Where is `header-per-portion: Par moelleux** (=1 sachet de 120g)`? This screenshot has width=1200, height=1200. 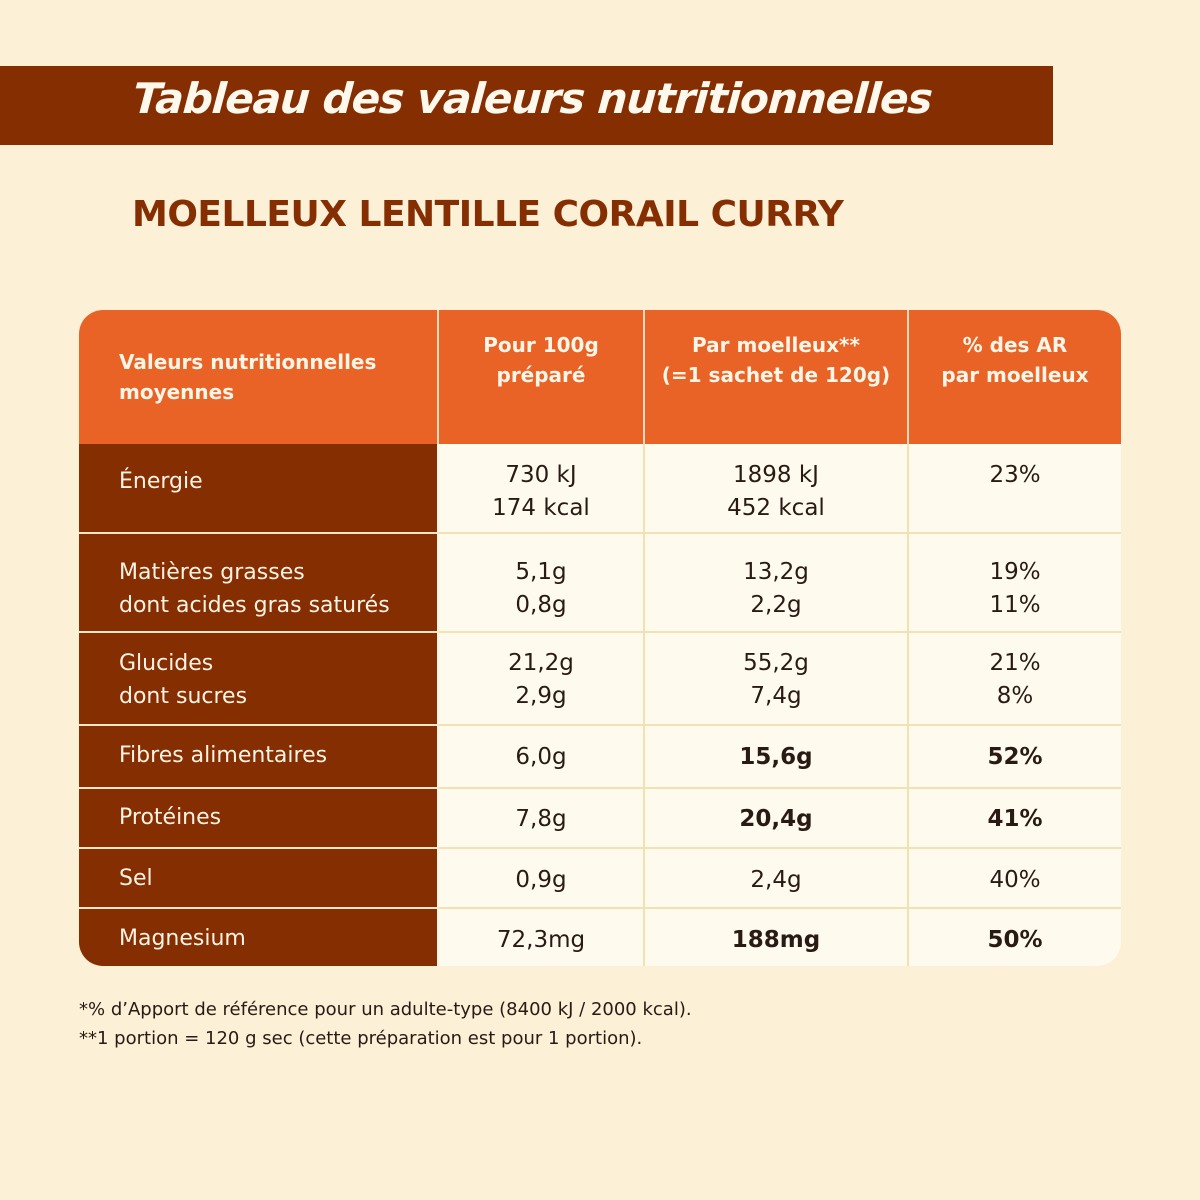
header-per-portion: Par moelleux** (=1 sachet de 120g) is located at coordinates (776, 377).